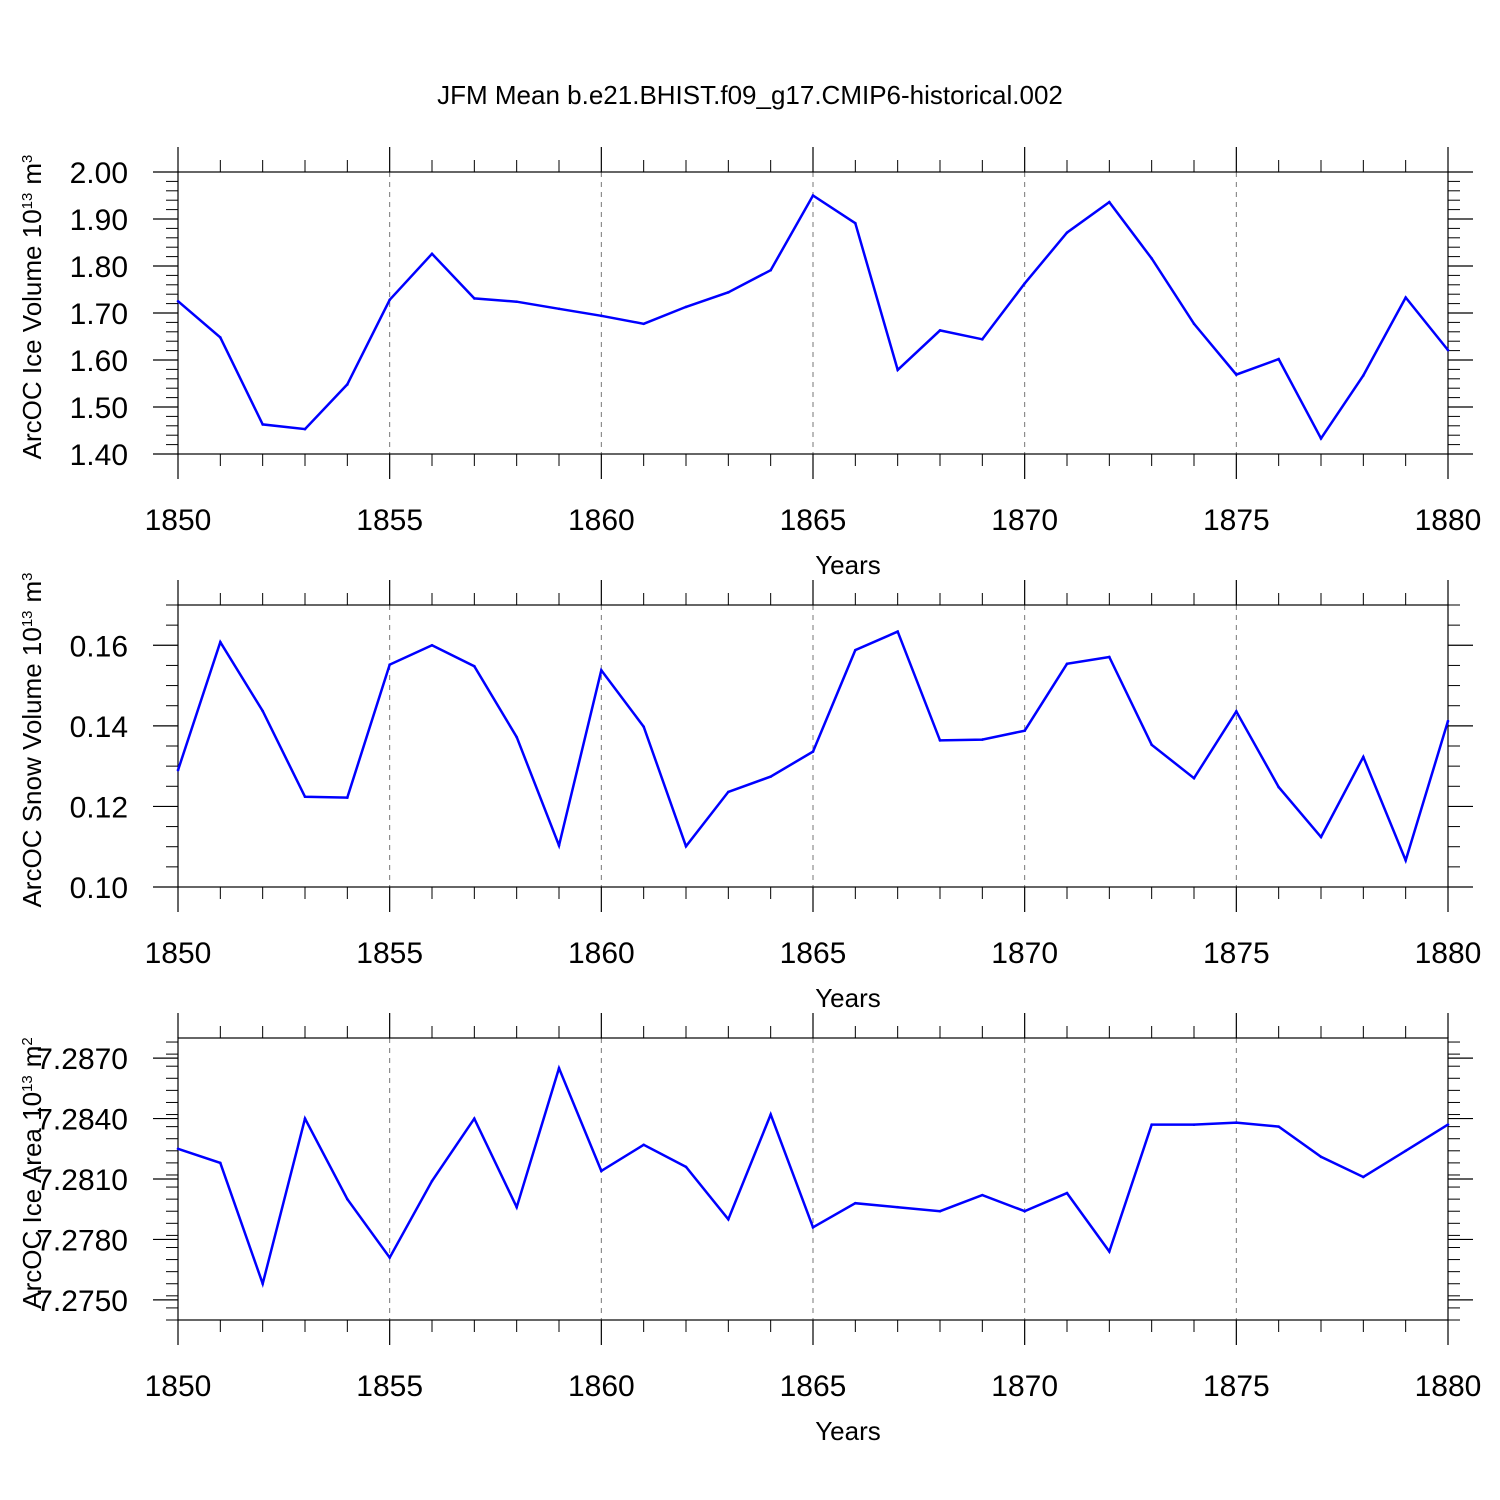 The width and height of the screenshot is (1500, 1500). Describe the element at coordinates (99, 455) in the screenshot. I see `y-tick-label: 1.40` at that location.